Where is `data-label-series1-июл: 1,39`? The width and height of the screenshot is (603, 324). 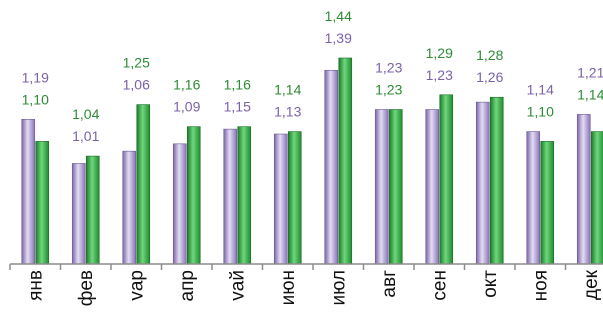
data-label-series1-июл: 1,39 is located at coordinates (338, 38).